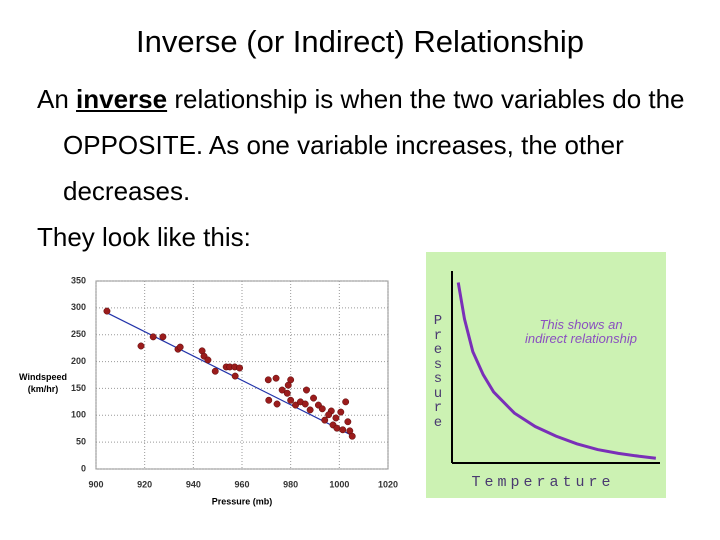 The height and width of the screenshot is (540, 720). I want to click on slide-title: Inverse (or Indirect) Relationship, so click(360, 41).